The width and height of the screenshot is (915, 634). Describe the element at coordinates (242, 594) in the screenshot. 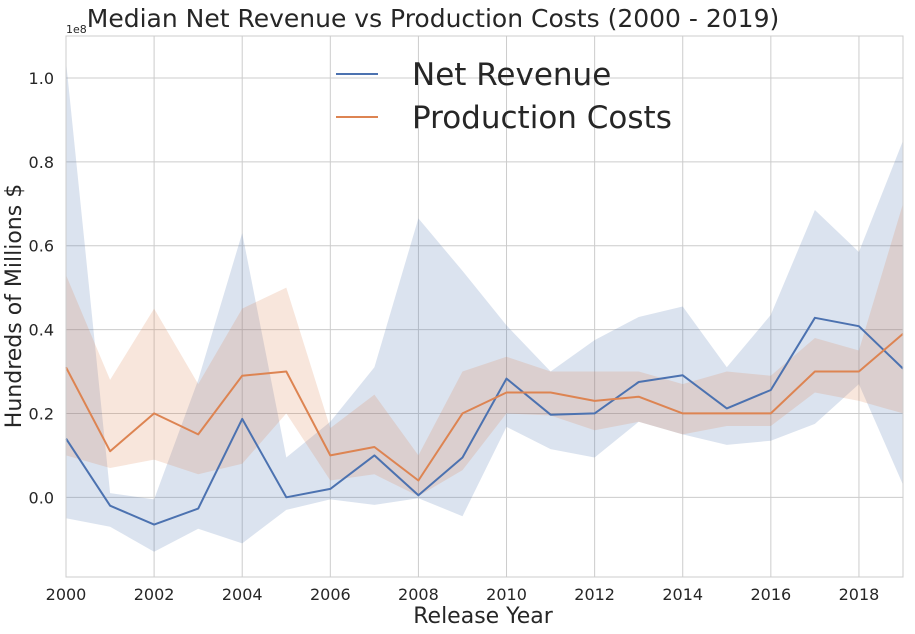

I see `x-tick-label: 2004` at that location.